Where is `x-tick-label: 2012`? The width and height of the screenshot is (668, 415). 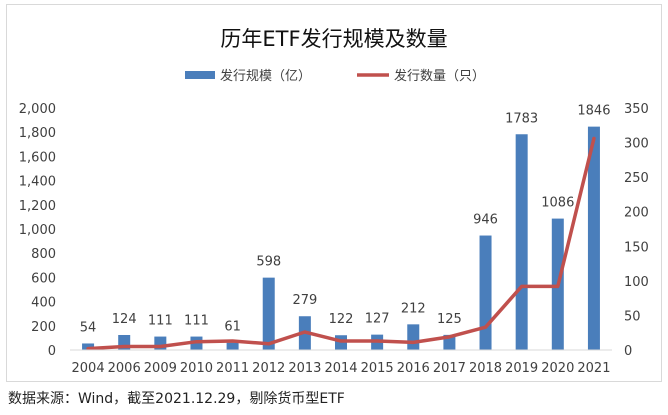 x-tick-label: 2012 is located at coordinates (268, 368).